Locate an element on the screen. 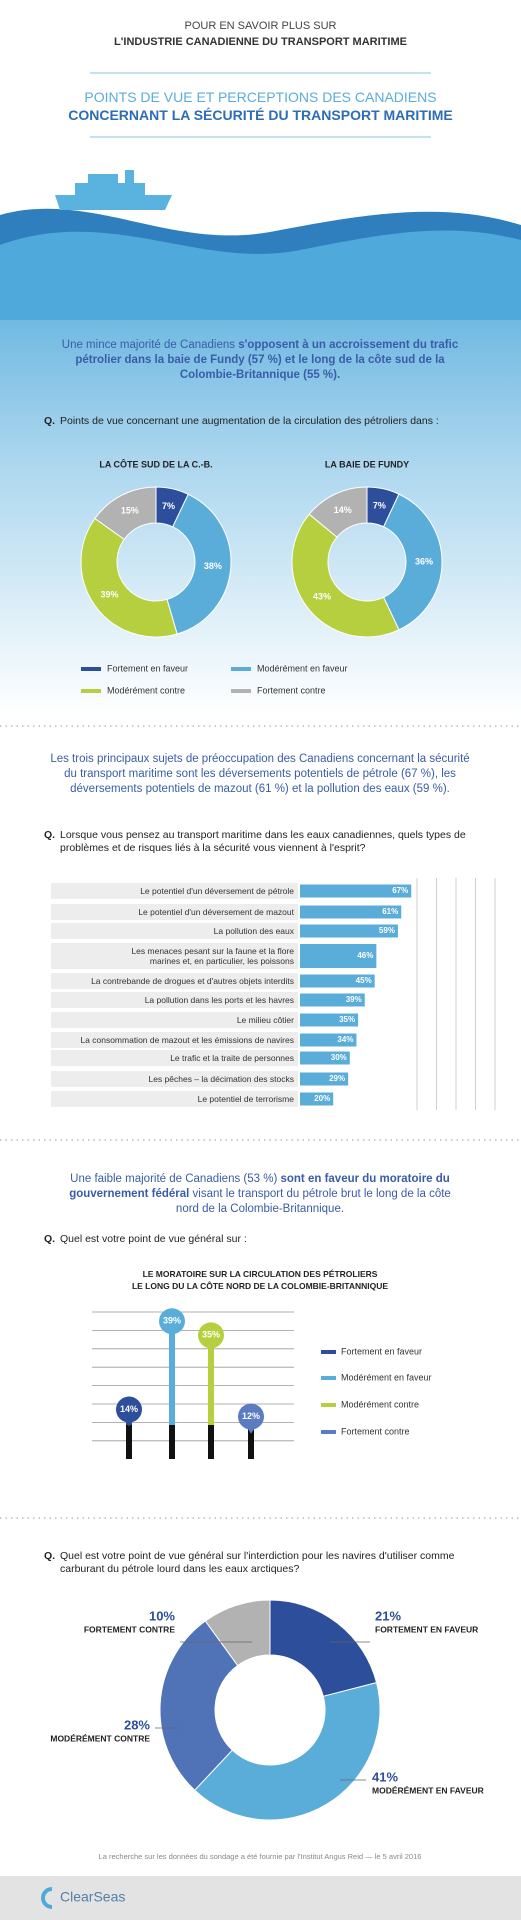 This screenshot has width=521, height=1920. value-label: 39% is located at coordinates (110, 594).